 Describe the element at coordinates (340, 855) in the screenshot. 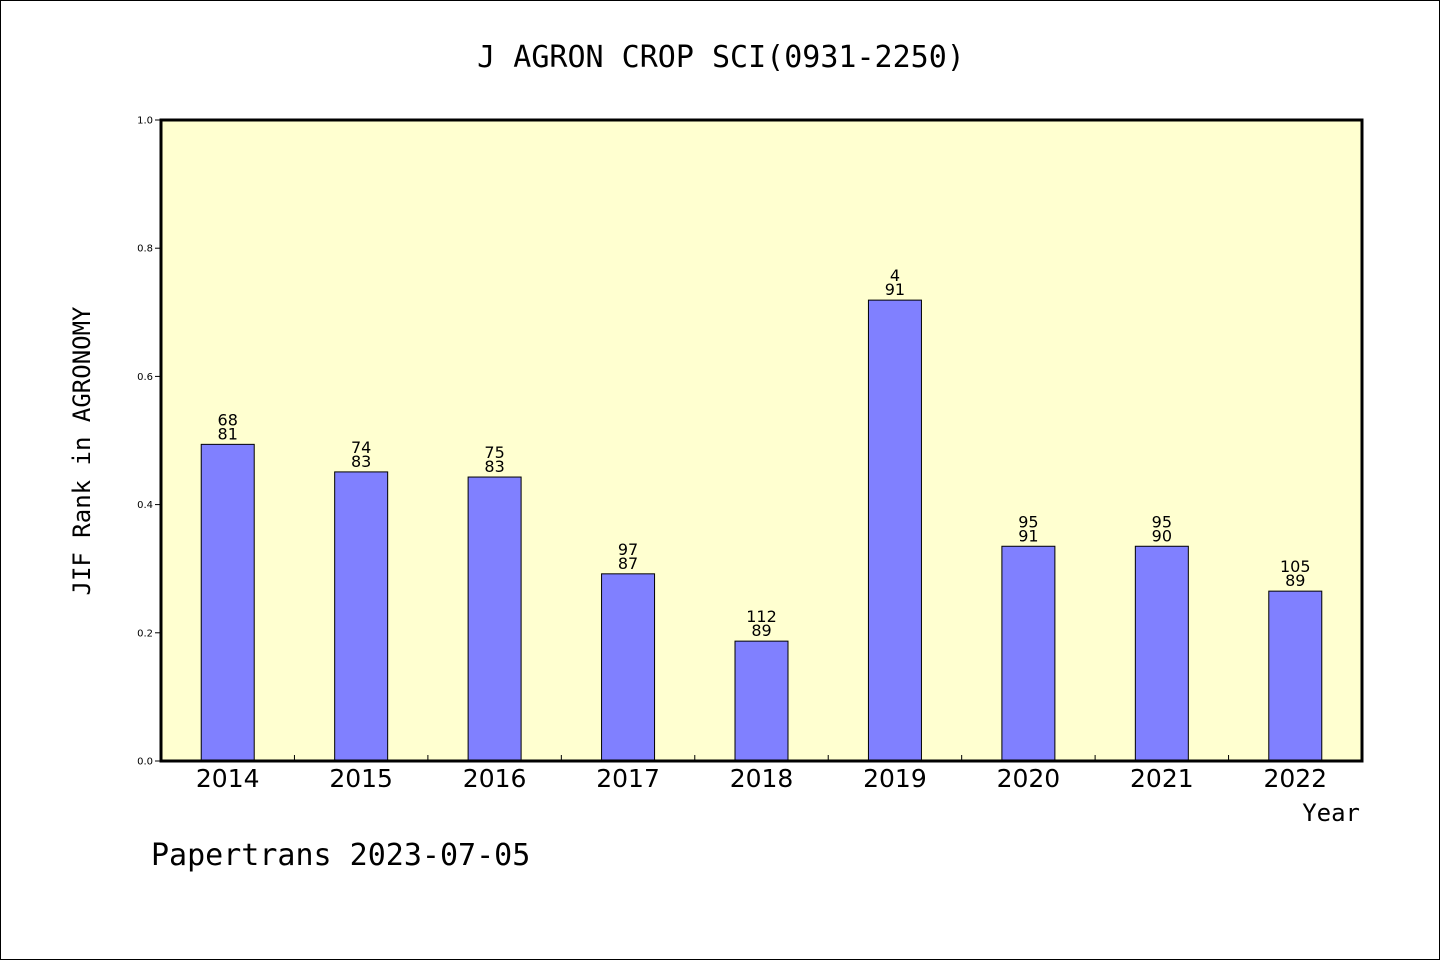

I see `footer-text: Papertrans 2023-07-05` at that location.